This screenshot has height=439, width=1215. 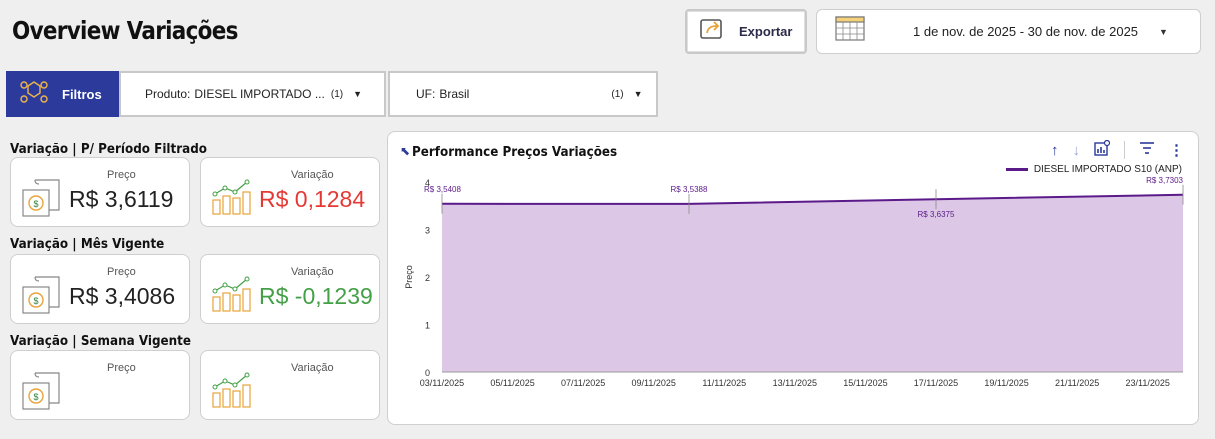 I want to click on y-axis-label: Preço, so click(x=409, y=277).